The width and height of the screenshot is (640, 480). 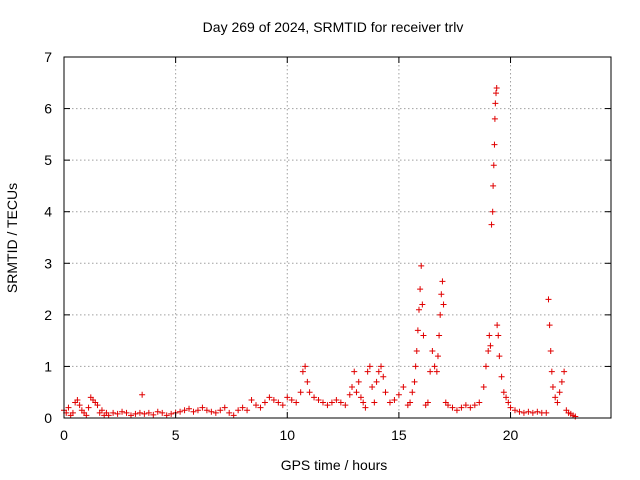 What do you see at coordinates (48, 366) in the screenshot?
I see `y-tick-label: 1` at bounding box center [48, 366].